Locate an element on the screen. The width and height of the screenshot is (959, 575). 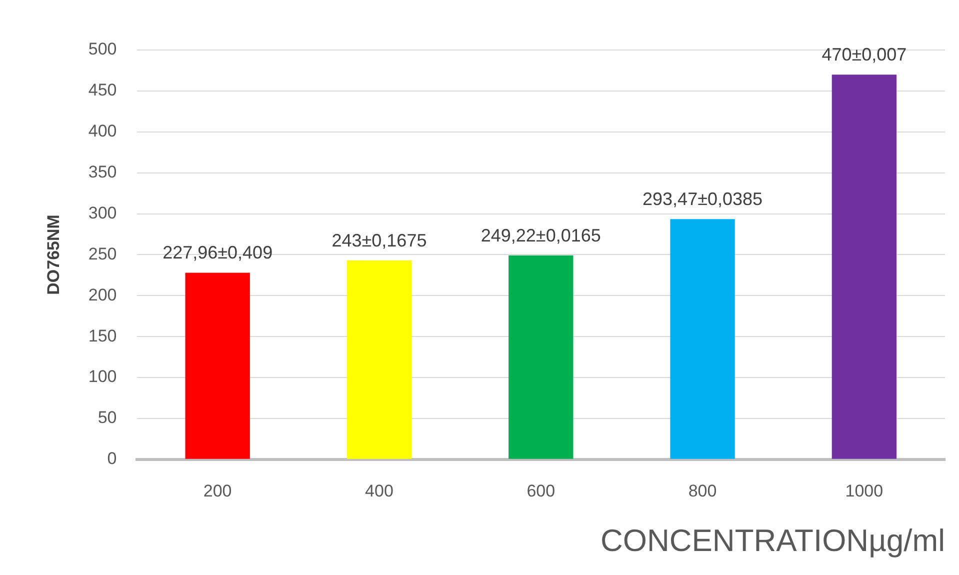
data-label: 249,22±0,0165 is located at coordinates (540, 235).